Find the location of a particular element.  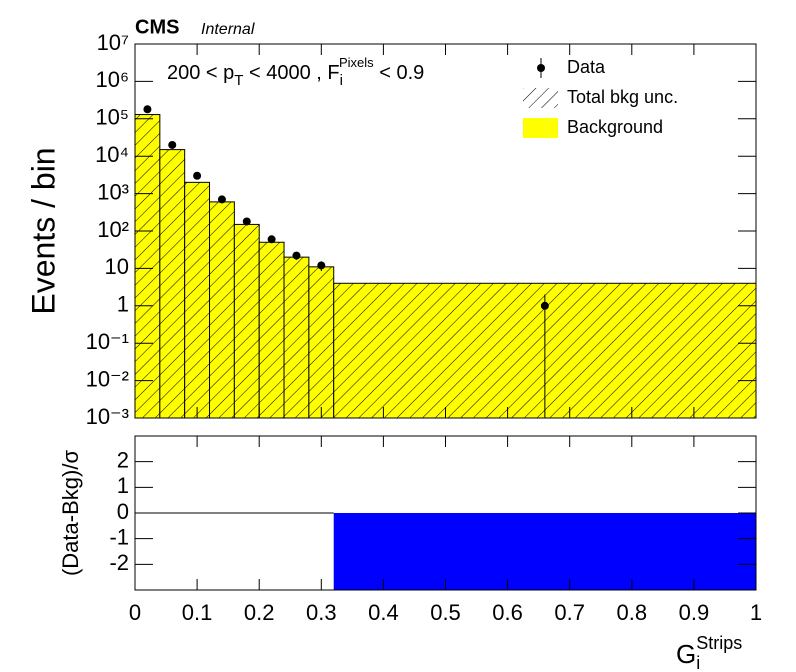

y-tick-label: 10³ is located at coordinates (113, 191).